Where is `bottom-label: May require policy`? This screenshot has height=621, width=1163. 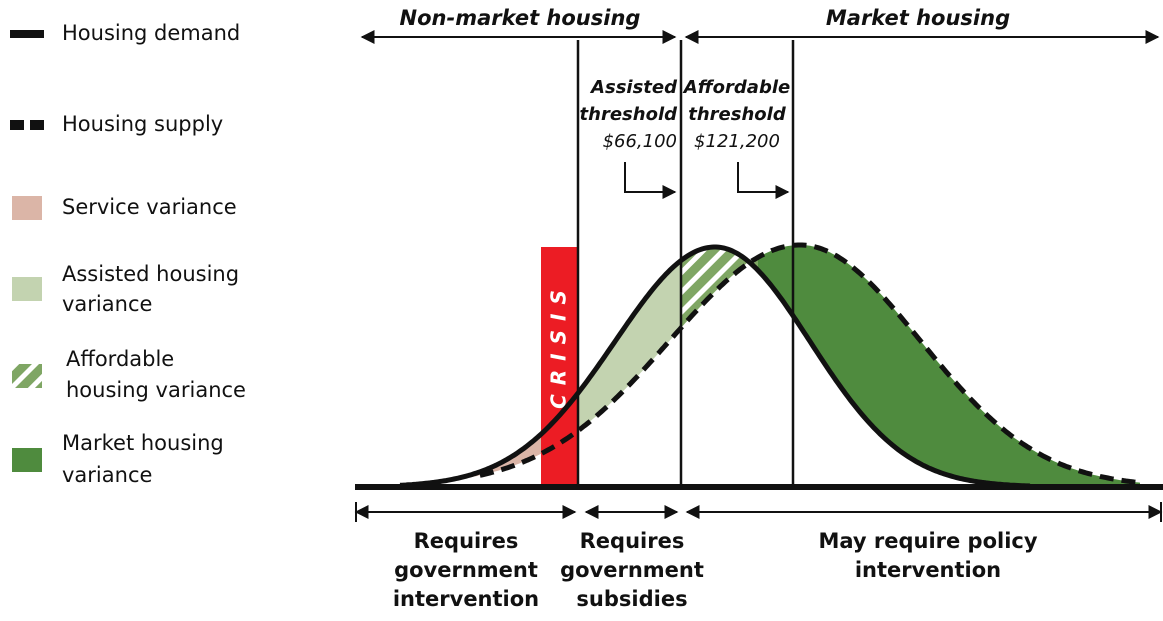
bottom-label: May require policy is located at coordinates (927, 541).